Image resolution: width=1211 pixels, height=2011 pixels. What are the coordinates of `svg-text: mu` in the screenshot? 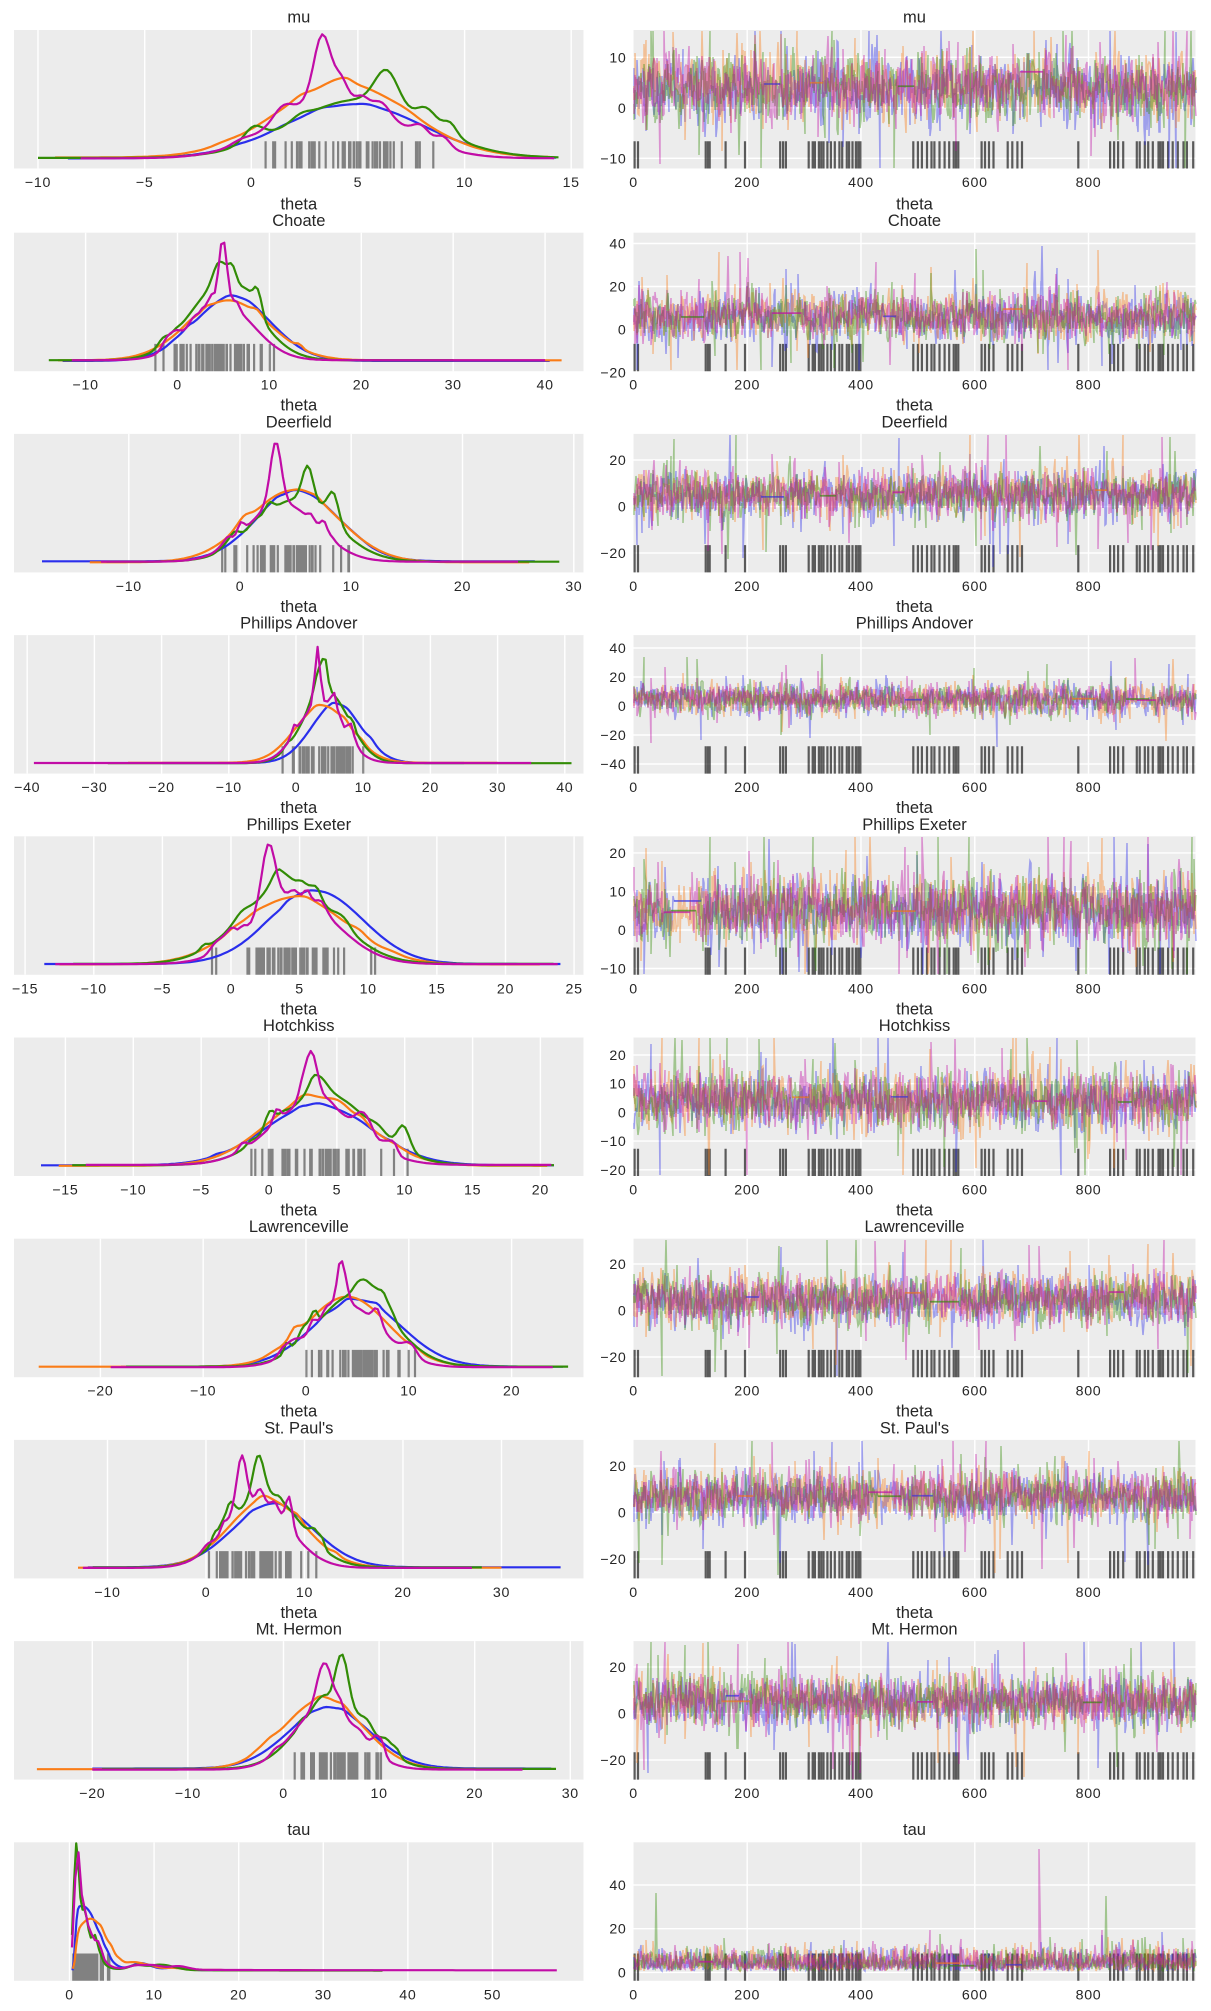 It's located at (914, 18).